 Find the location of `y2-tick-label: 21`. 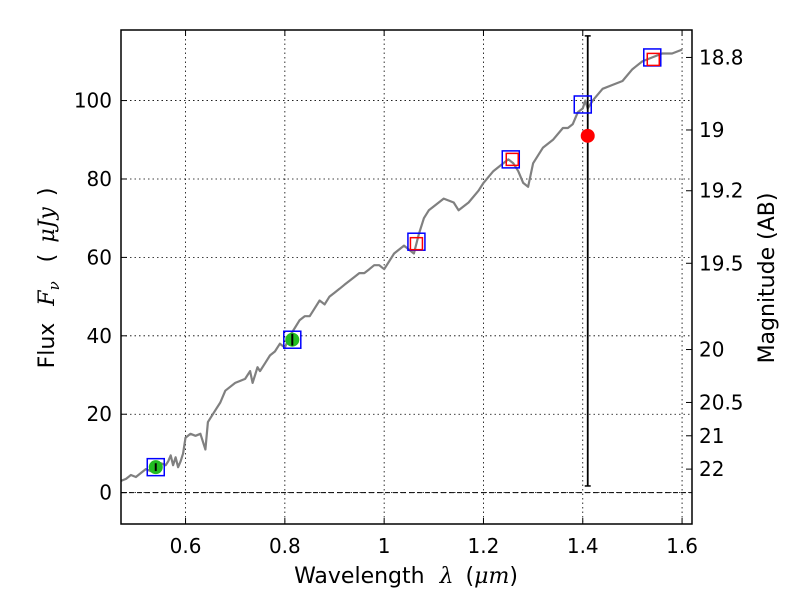

y2-tick-label: 21 is located at coordinates (711, 436).